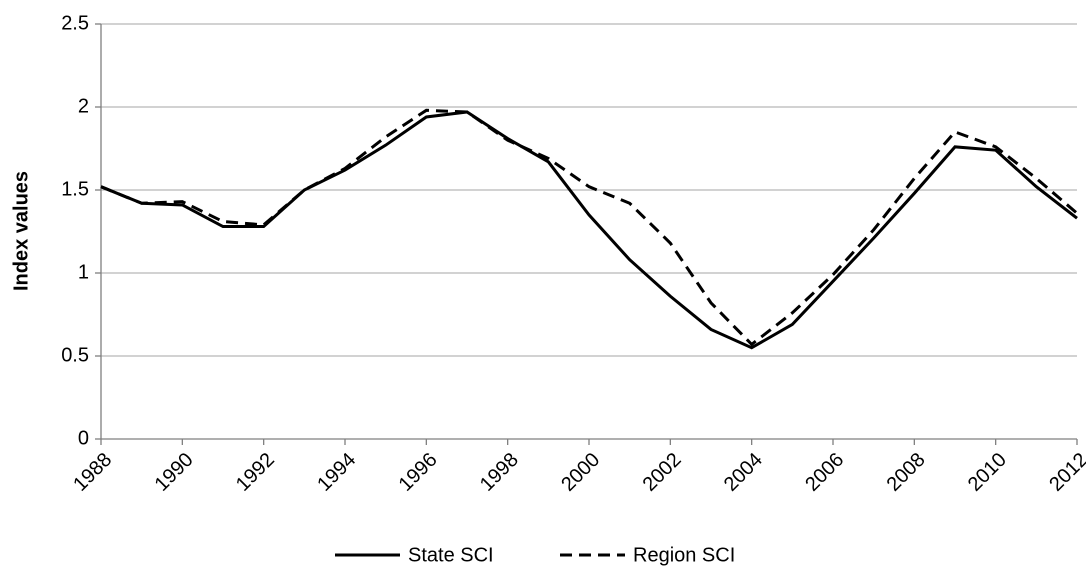 The width and height of the screenshot is (1086, 572). Describe the element at coordinates (75, 355) in the screenshot. I see `y-tick-label: 0.5` at that location.